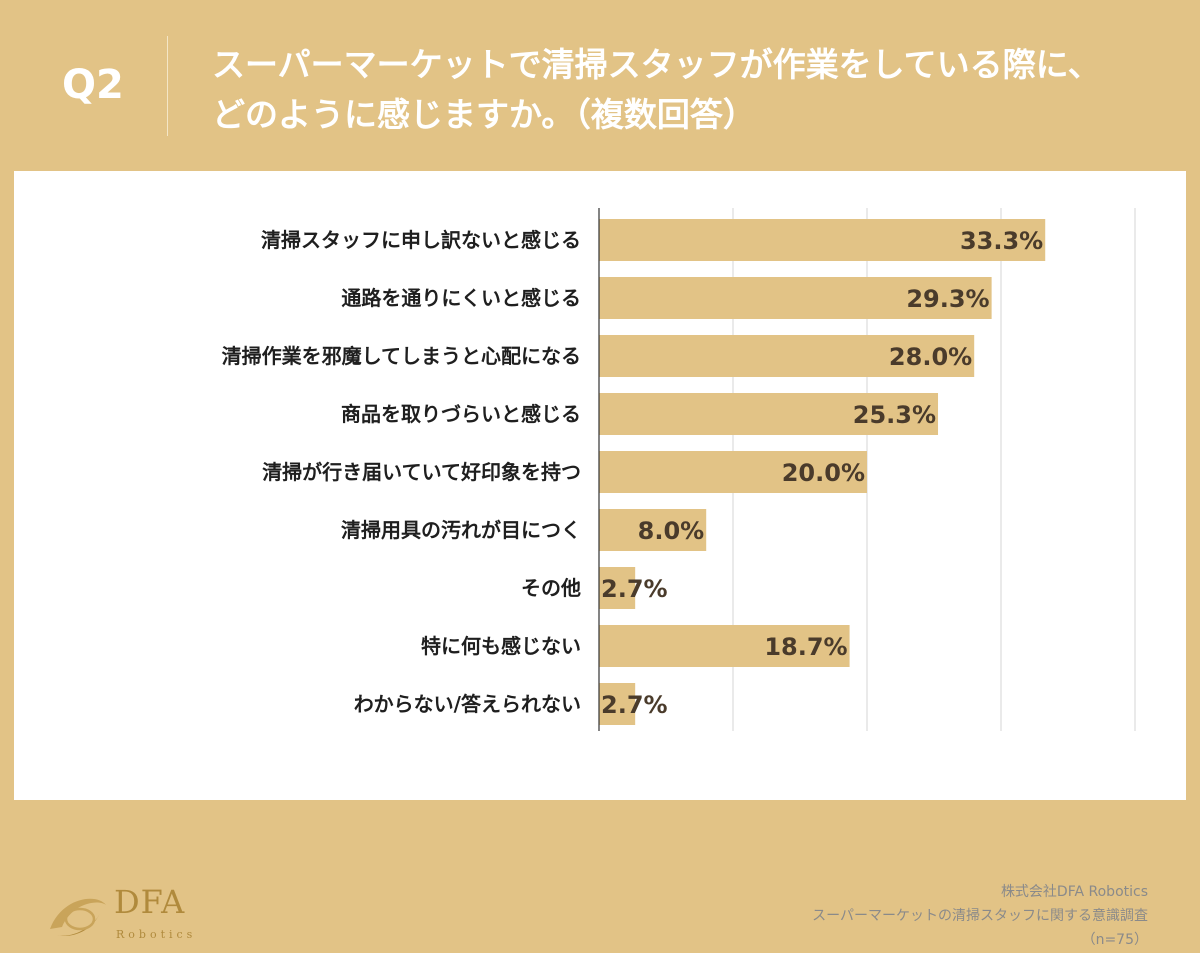  I want to click on value-label: 20.0%, so click(823, 473).